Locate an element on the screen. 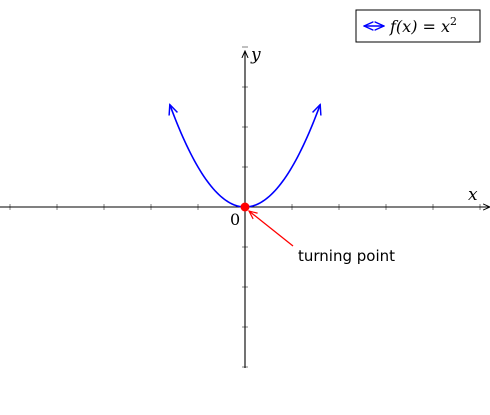 The image size is (490, 415). legend-label: f(x) = x2 is located at coordinates (423, 25).